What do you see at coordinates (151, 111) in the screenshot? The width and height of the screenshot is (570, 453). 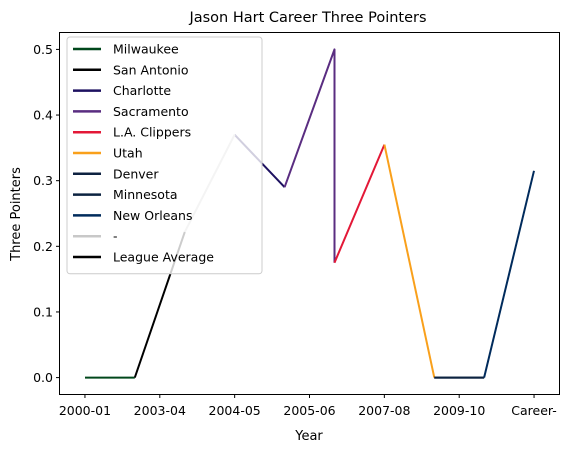 I see `legend-label: Sacramento` at bounding box center [151, 111].